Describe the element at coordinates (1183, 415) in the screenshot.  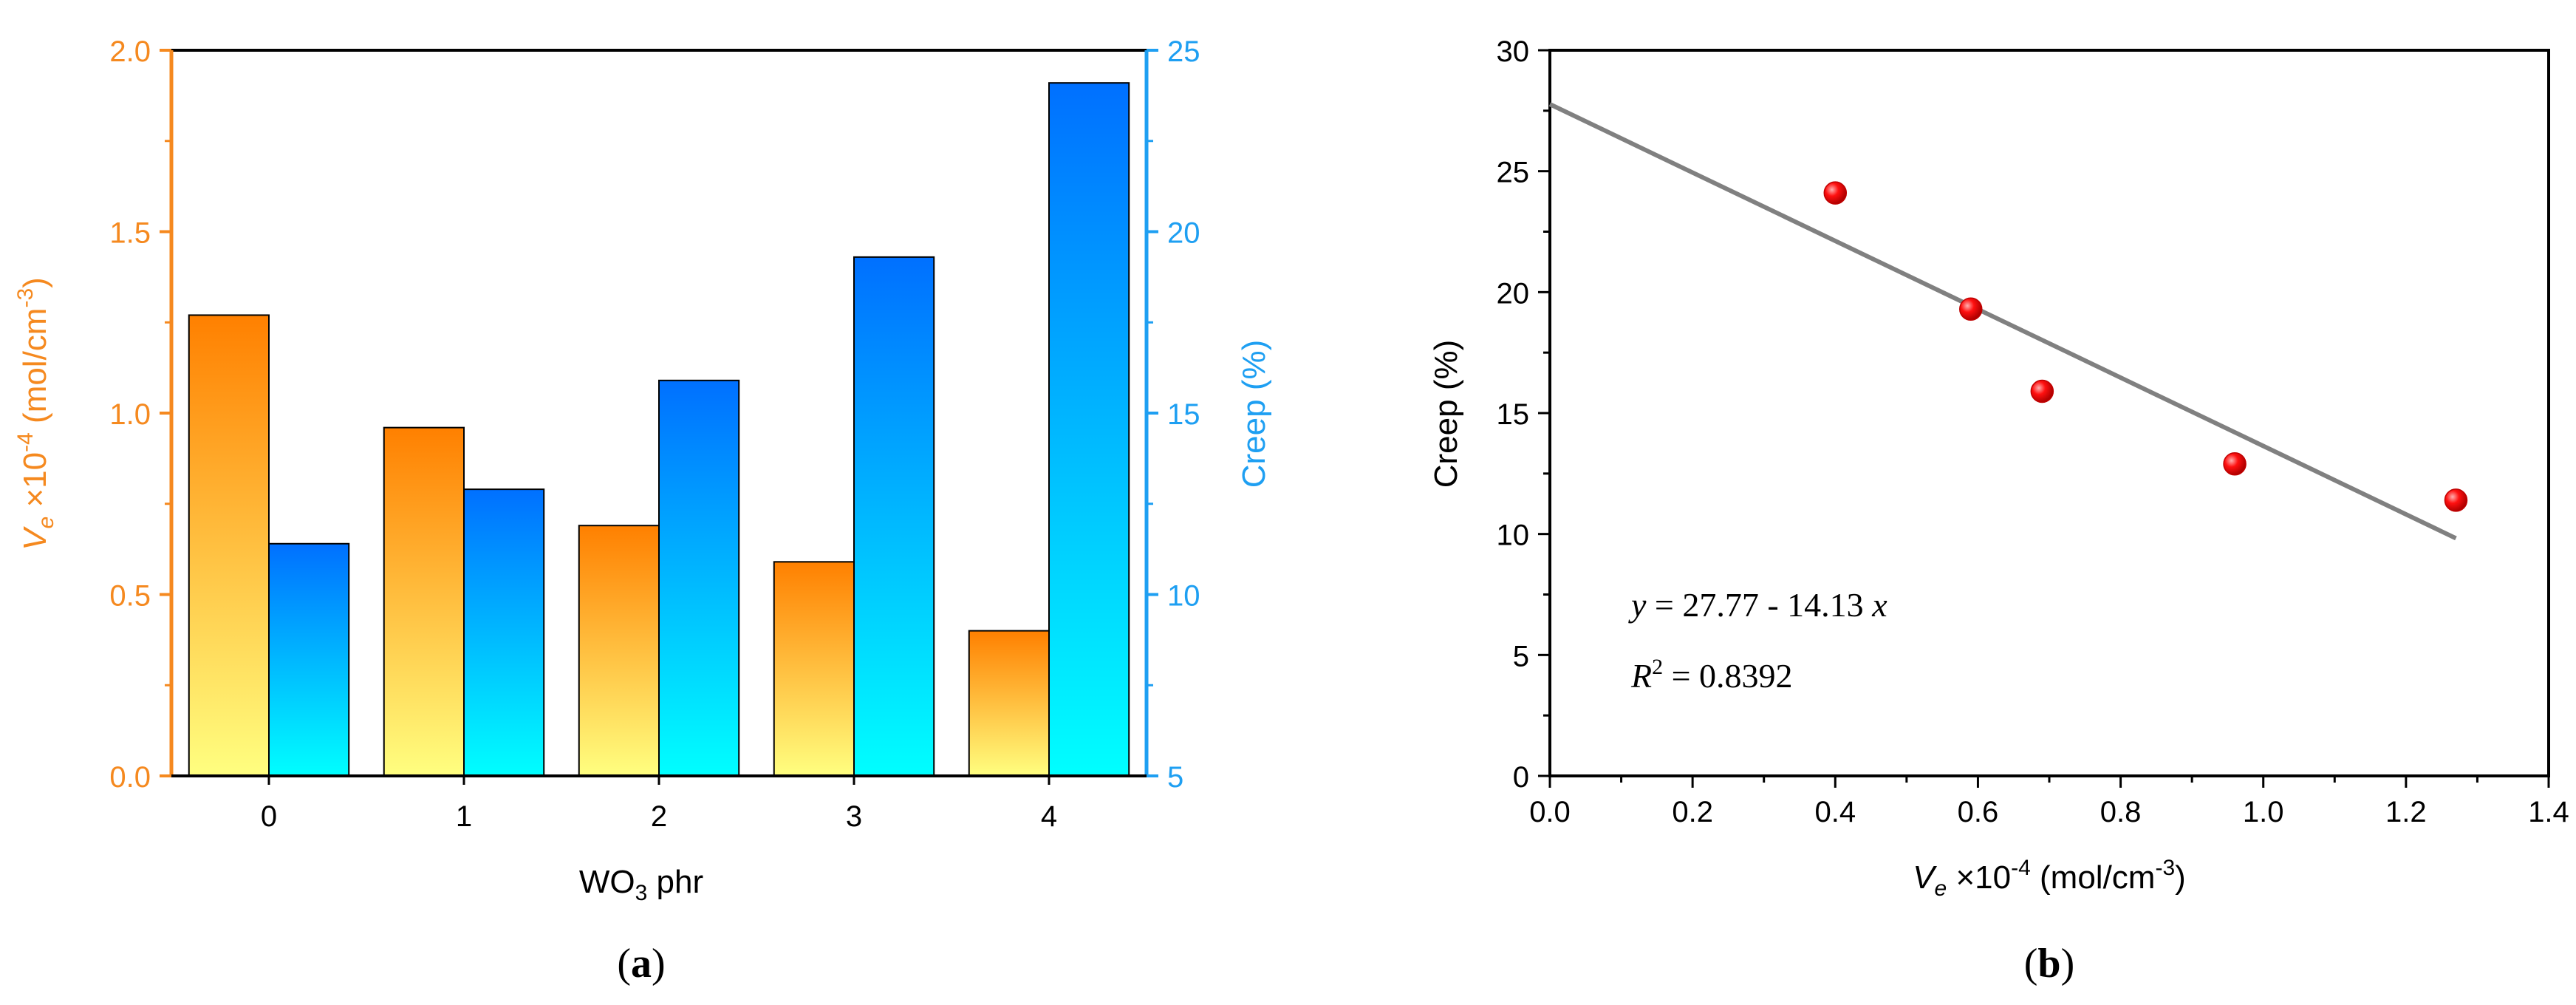
I see `right-tick-label: 15` at that location.